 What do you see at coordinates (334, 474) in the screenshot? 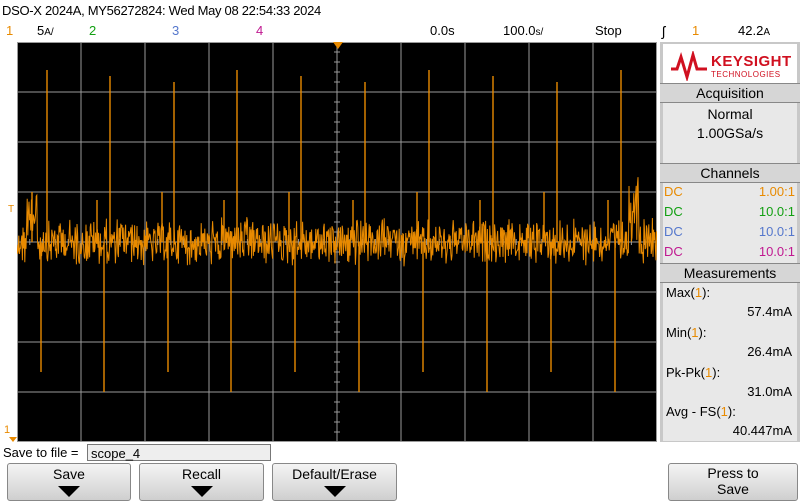
I see `default-erase-softkey-label: Default/Erase` at bounding box center [334, 474].